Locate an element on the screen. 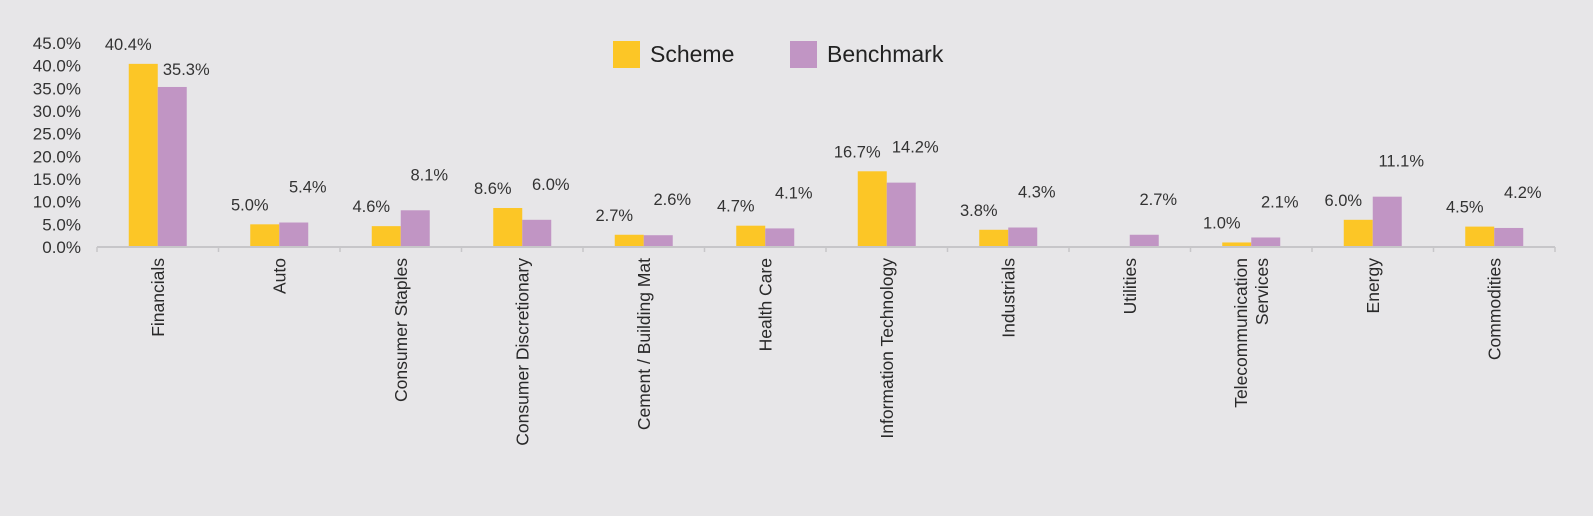 The height and width of the screenshot is (516, 1593). y-tick-label: 40.0% is located at coordinates (57, 66).